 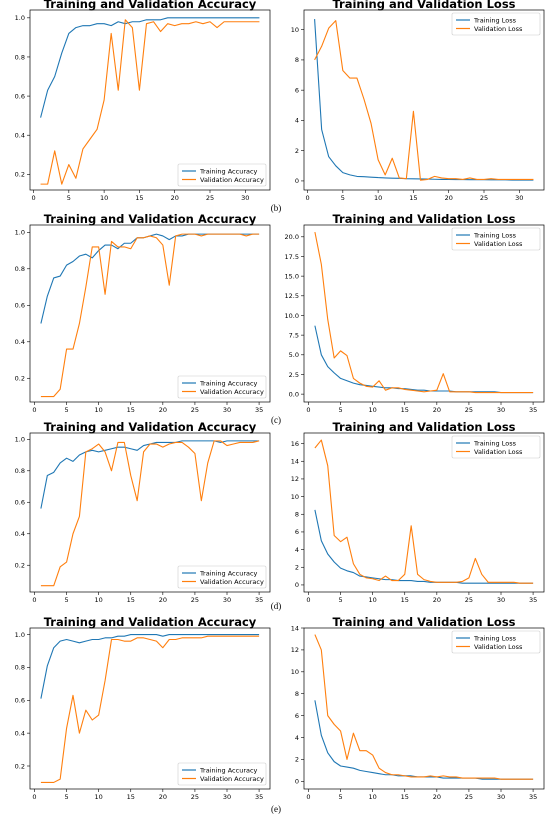 What do you see at coordinates (294, 375) in the screenshot?
I see `y-tick-label: 2.5` at bounding box center [294, 375].